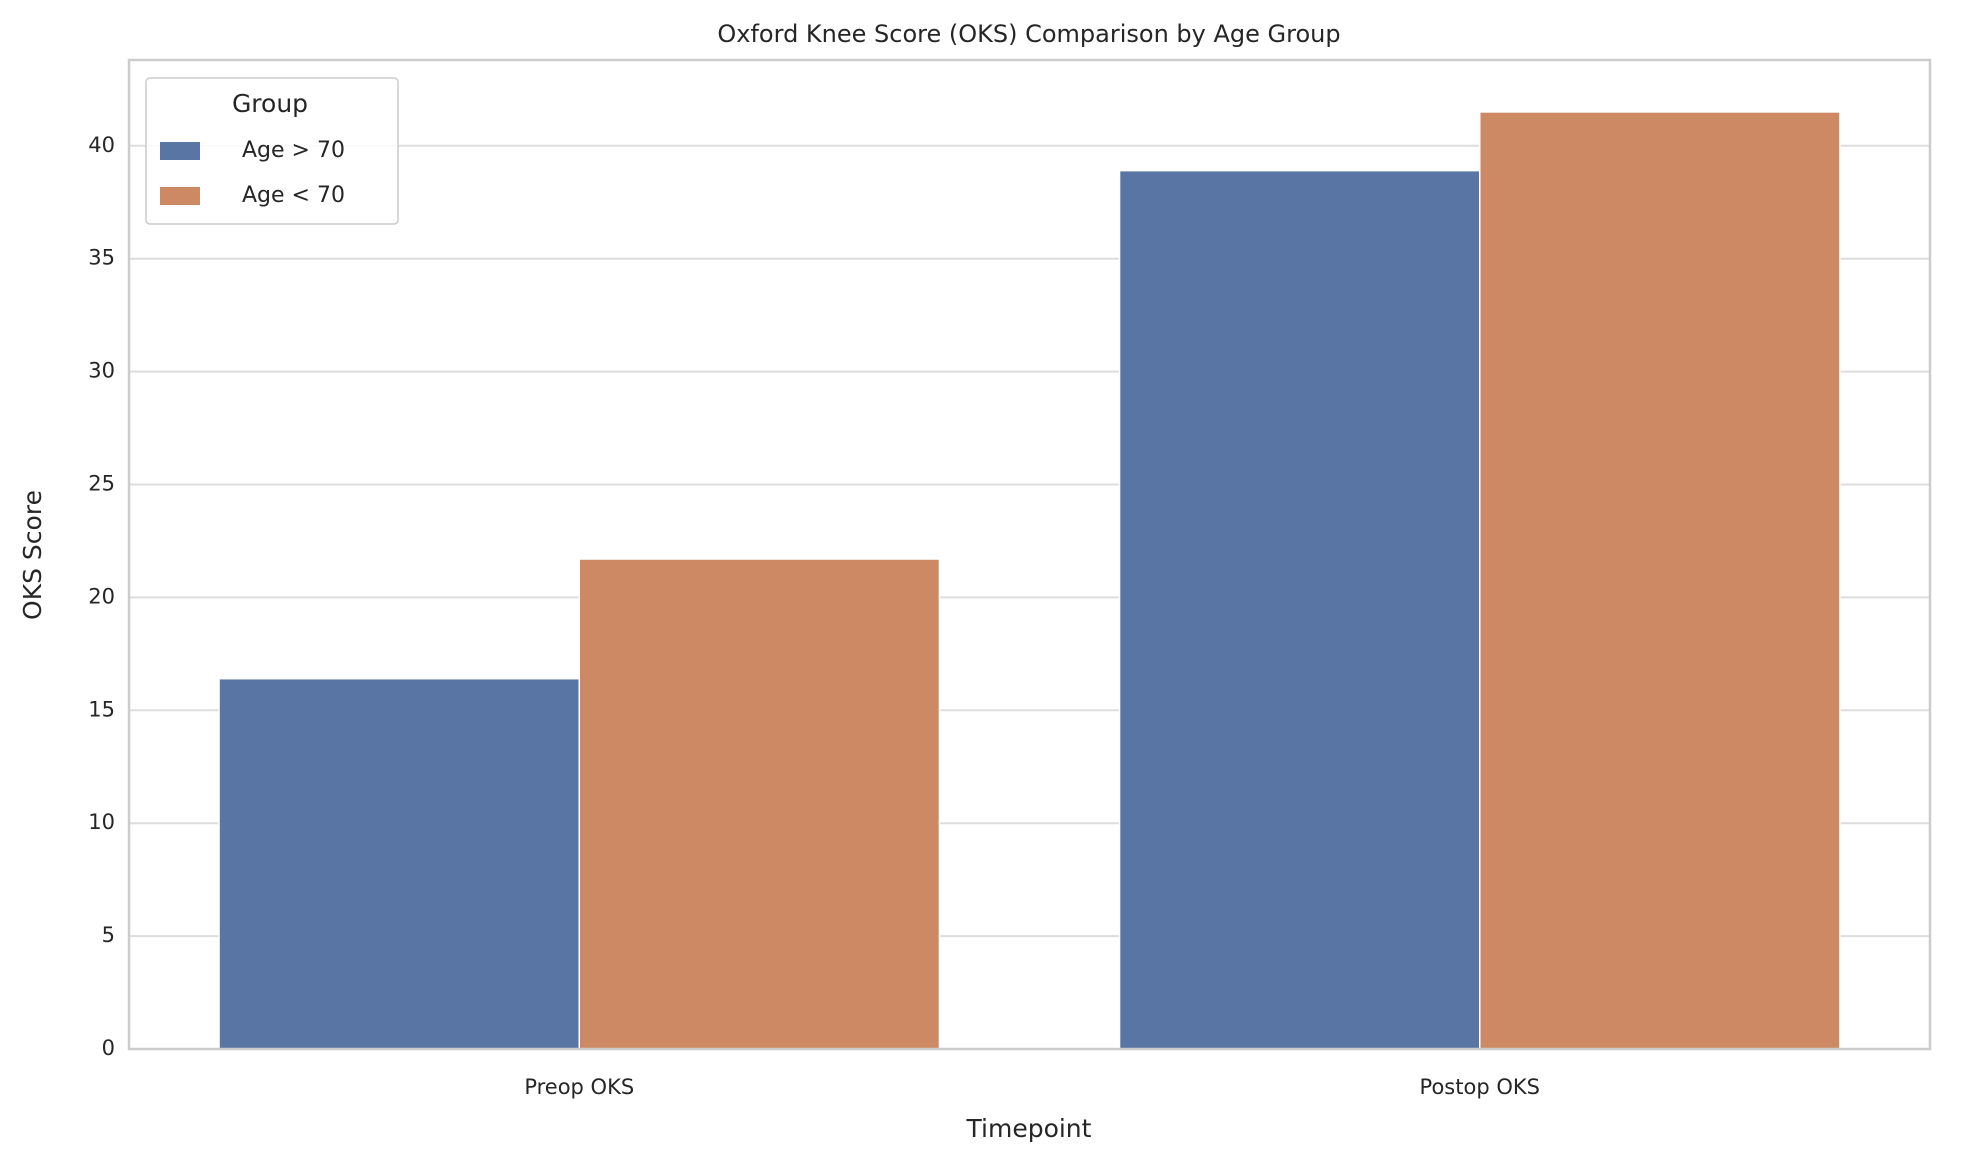  I want to click on y-tick-label: 20, so click(101, 596).